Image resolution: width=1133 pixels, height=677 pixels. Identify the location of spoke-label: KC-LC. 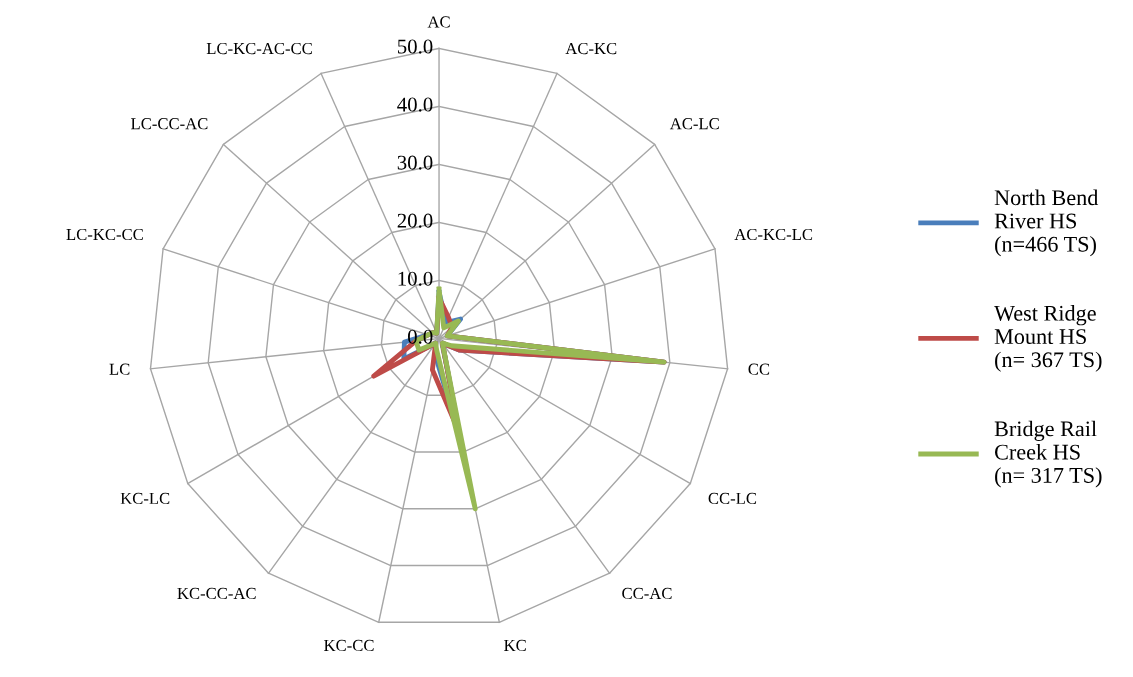
(145, 498).